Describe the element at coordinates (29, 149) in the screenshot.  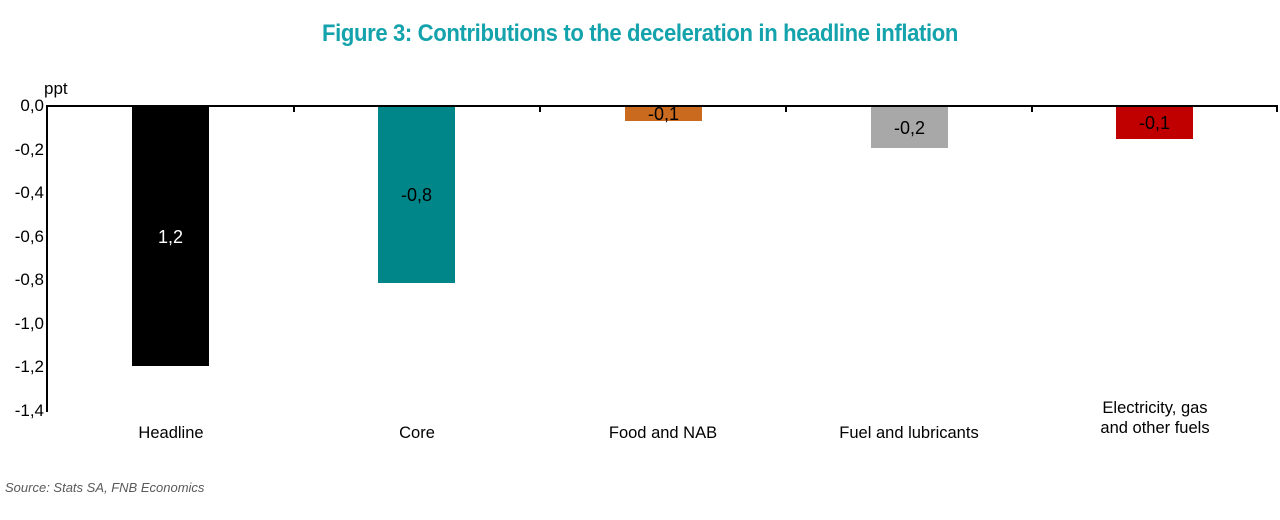
I see `y-tick-label-1: -0,2` at that location.